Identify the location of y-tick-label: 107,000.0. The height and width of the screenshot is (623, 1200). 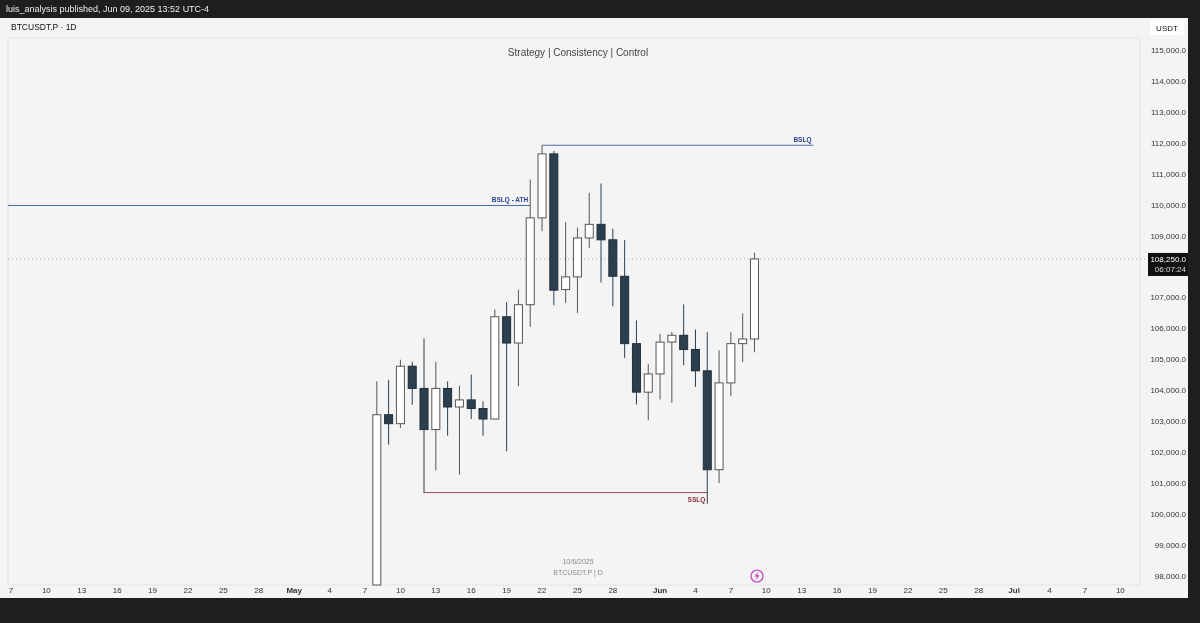
(1168, 298).